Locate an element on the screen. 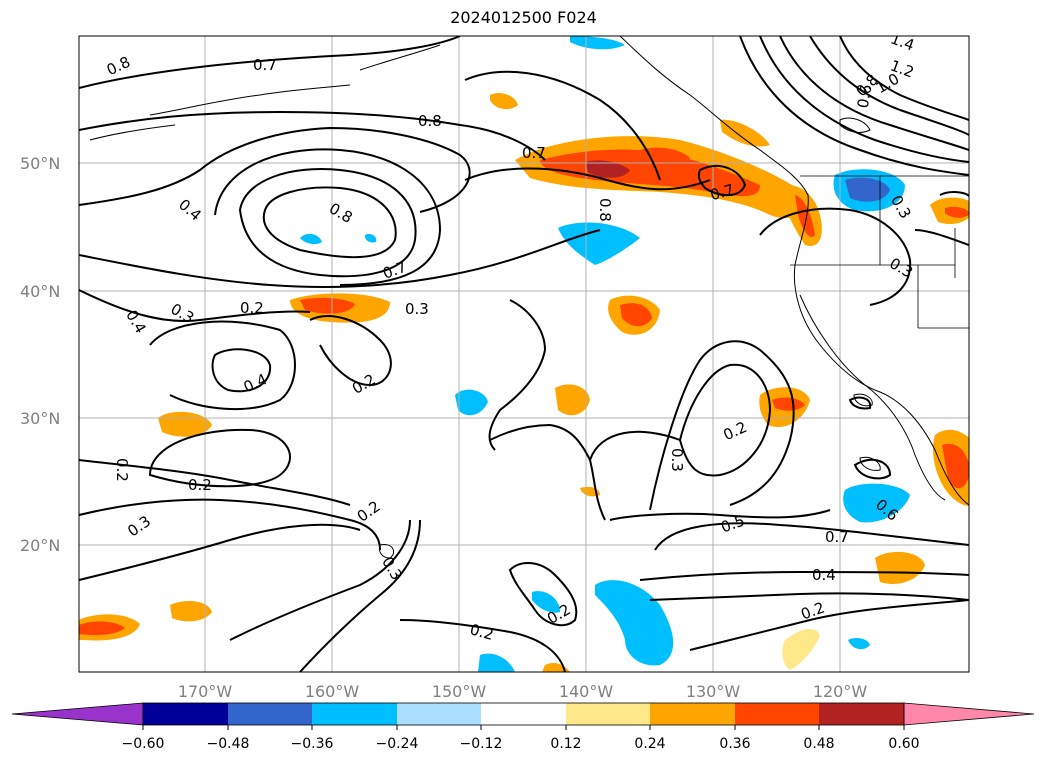  contour-label: 0.6 is located at coordinates (865, 96).